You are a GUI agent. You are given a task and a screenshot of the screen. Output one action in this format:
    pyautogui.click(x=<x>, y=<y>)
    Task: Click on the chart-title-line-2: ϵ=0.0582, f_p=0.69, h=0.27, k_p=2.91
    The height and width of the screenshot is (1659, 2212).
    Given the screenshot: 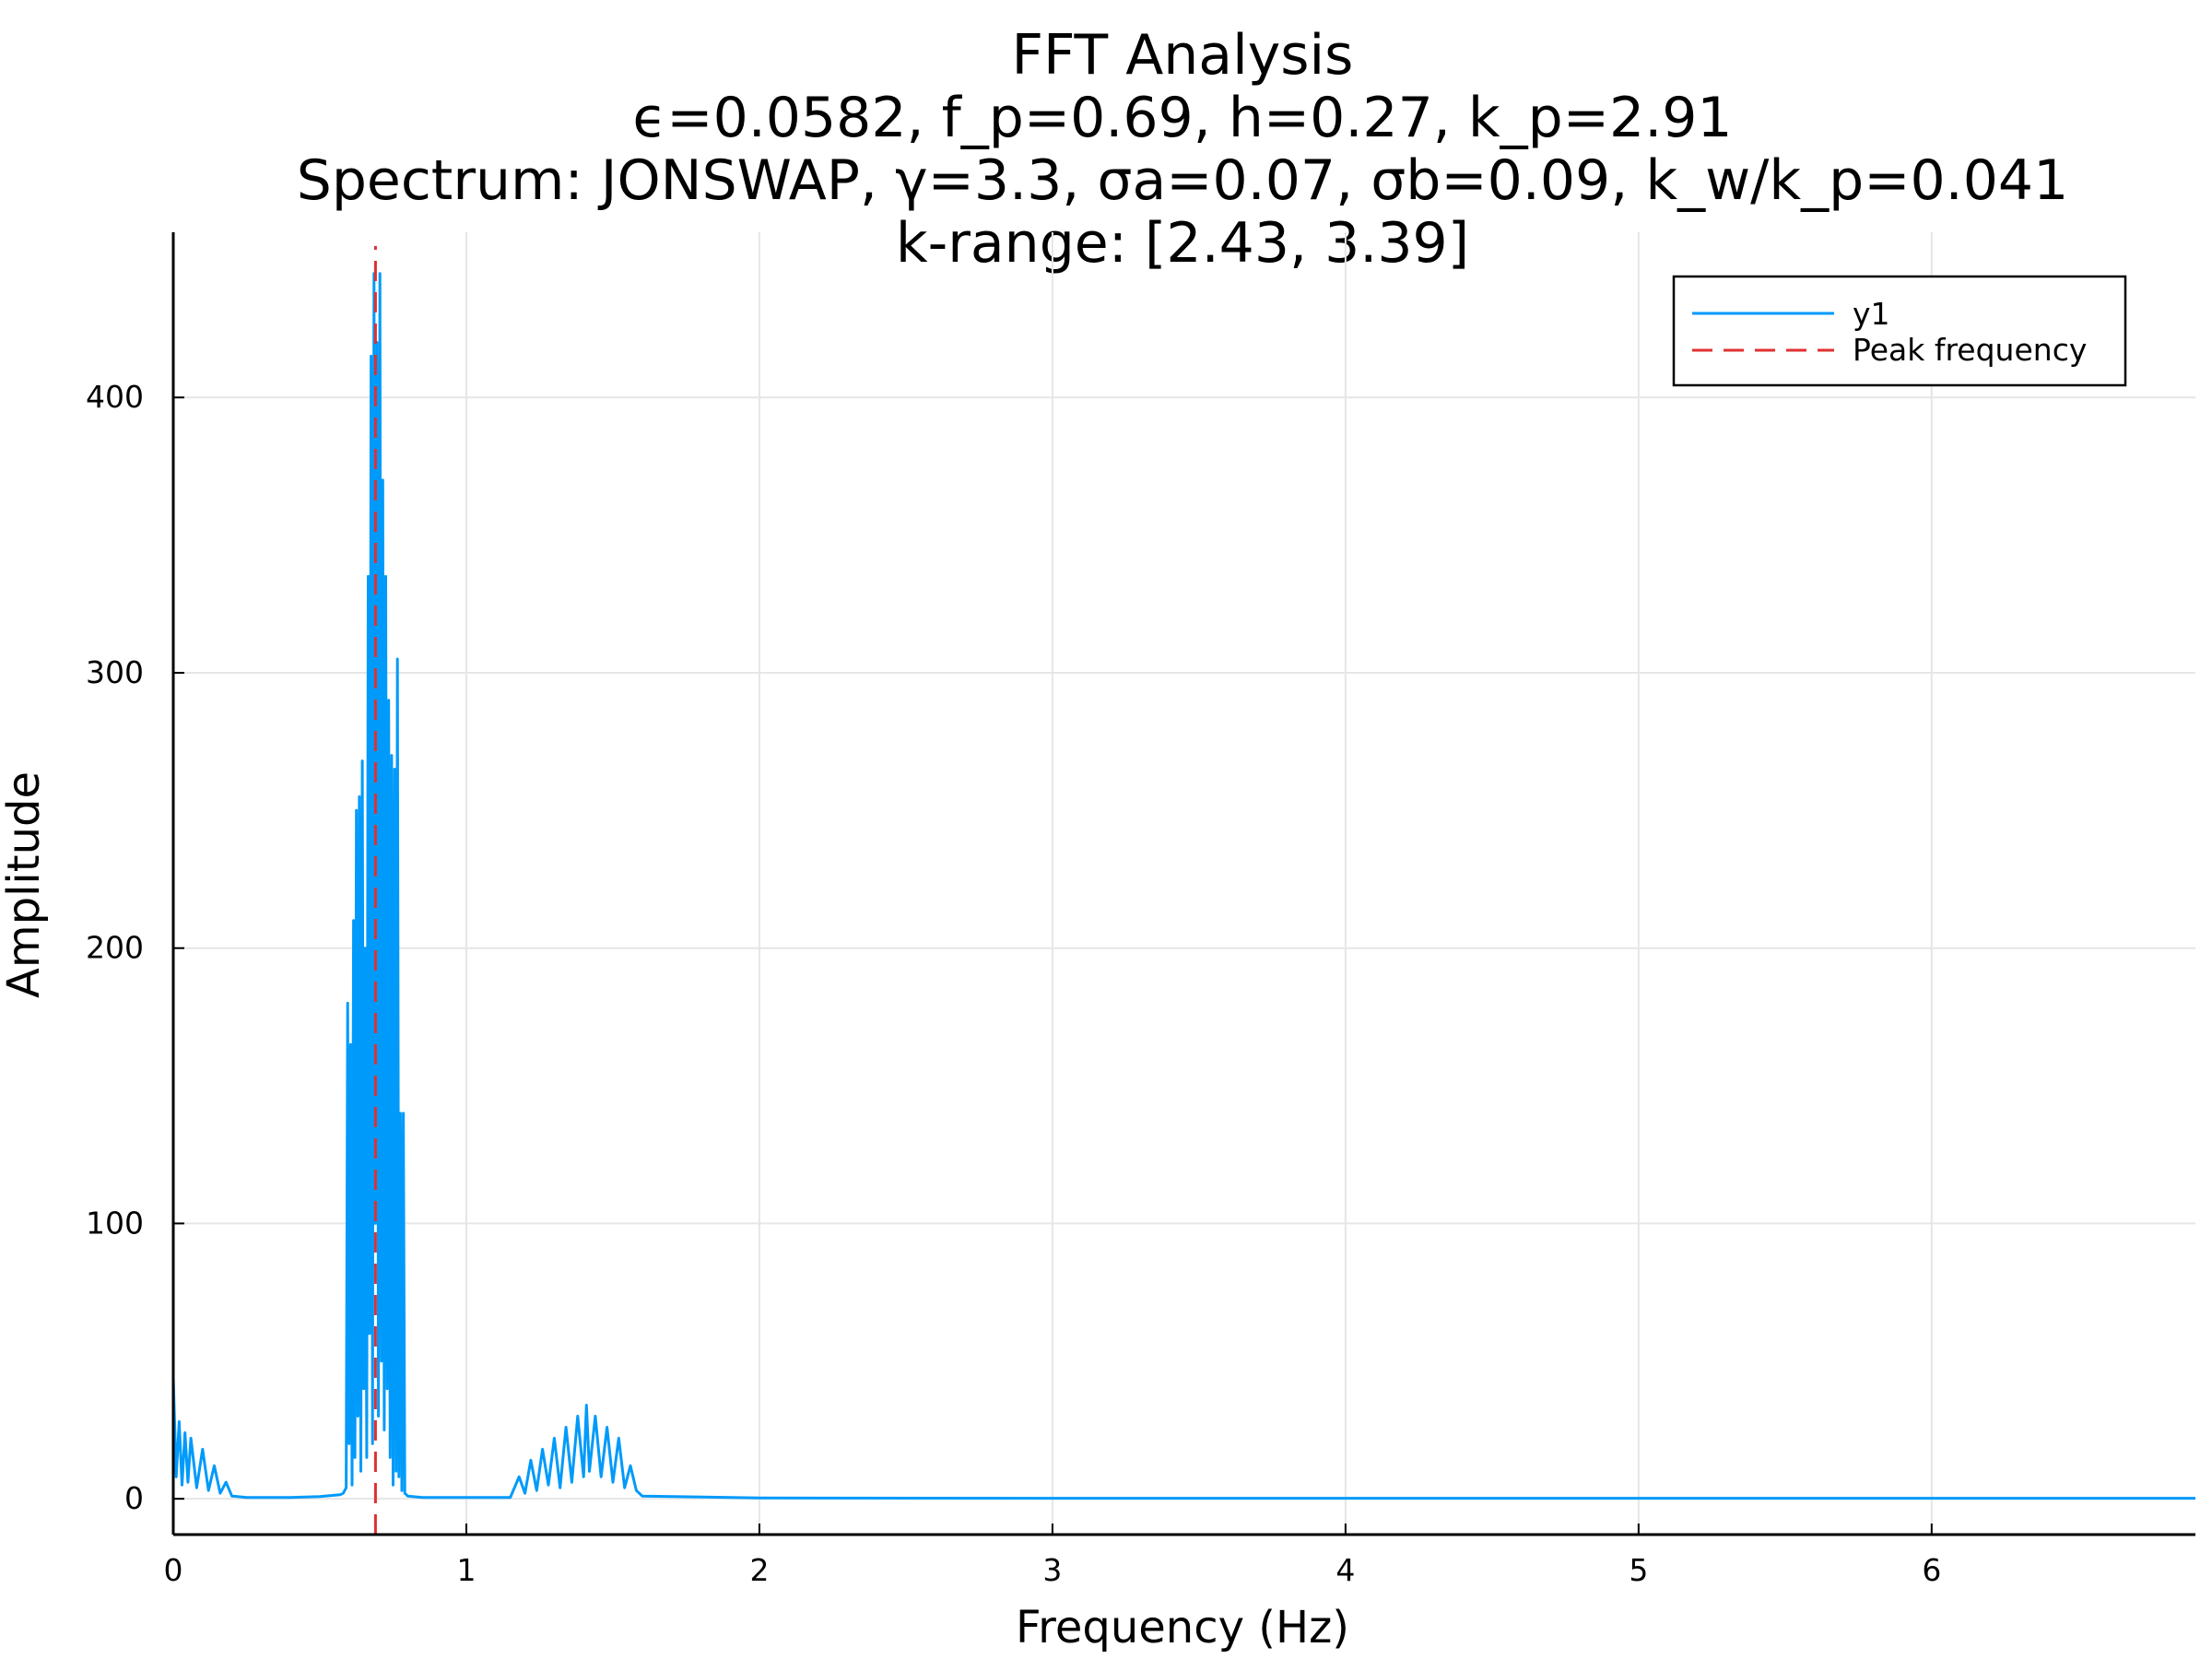 What is the action you would take?
    pyautogui.click(x=1182, y=118)
    